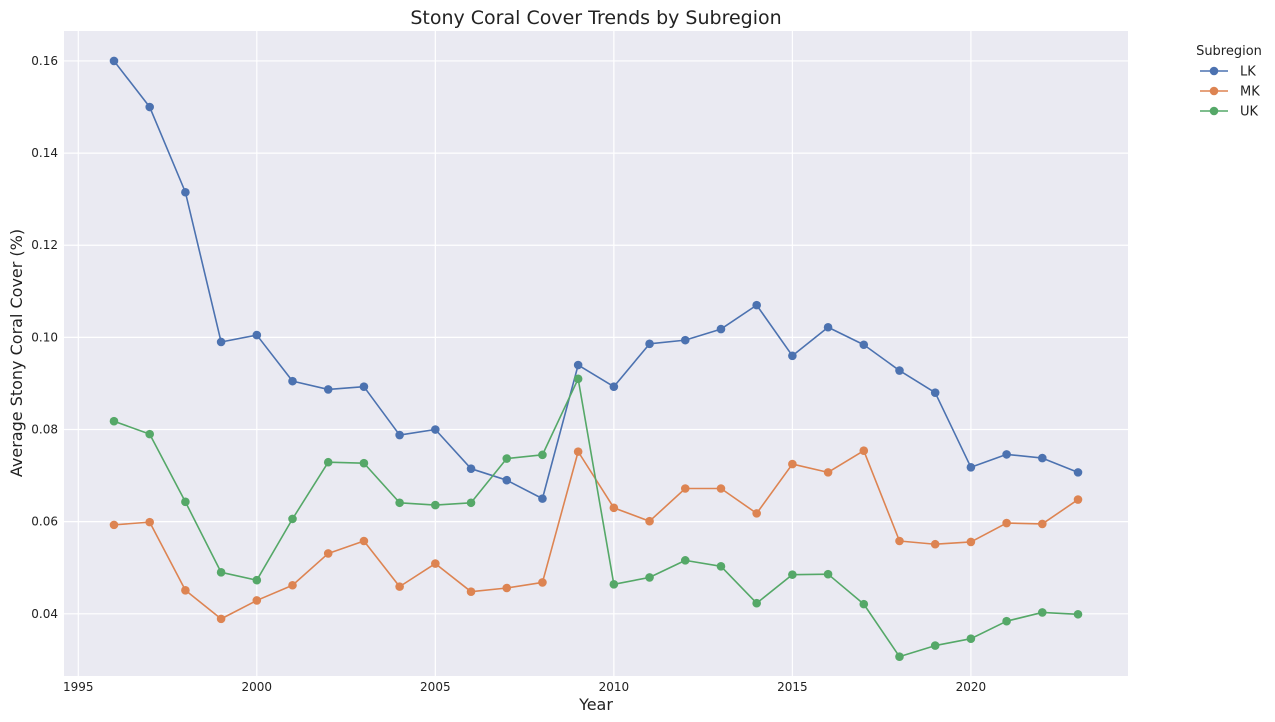  Describe the element at coordinates (44, 614) in the screenshot. I see `y-tick-label: 0.04` at that location.